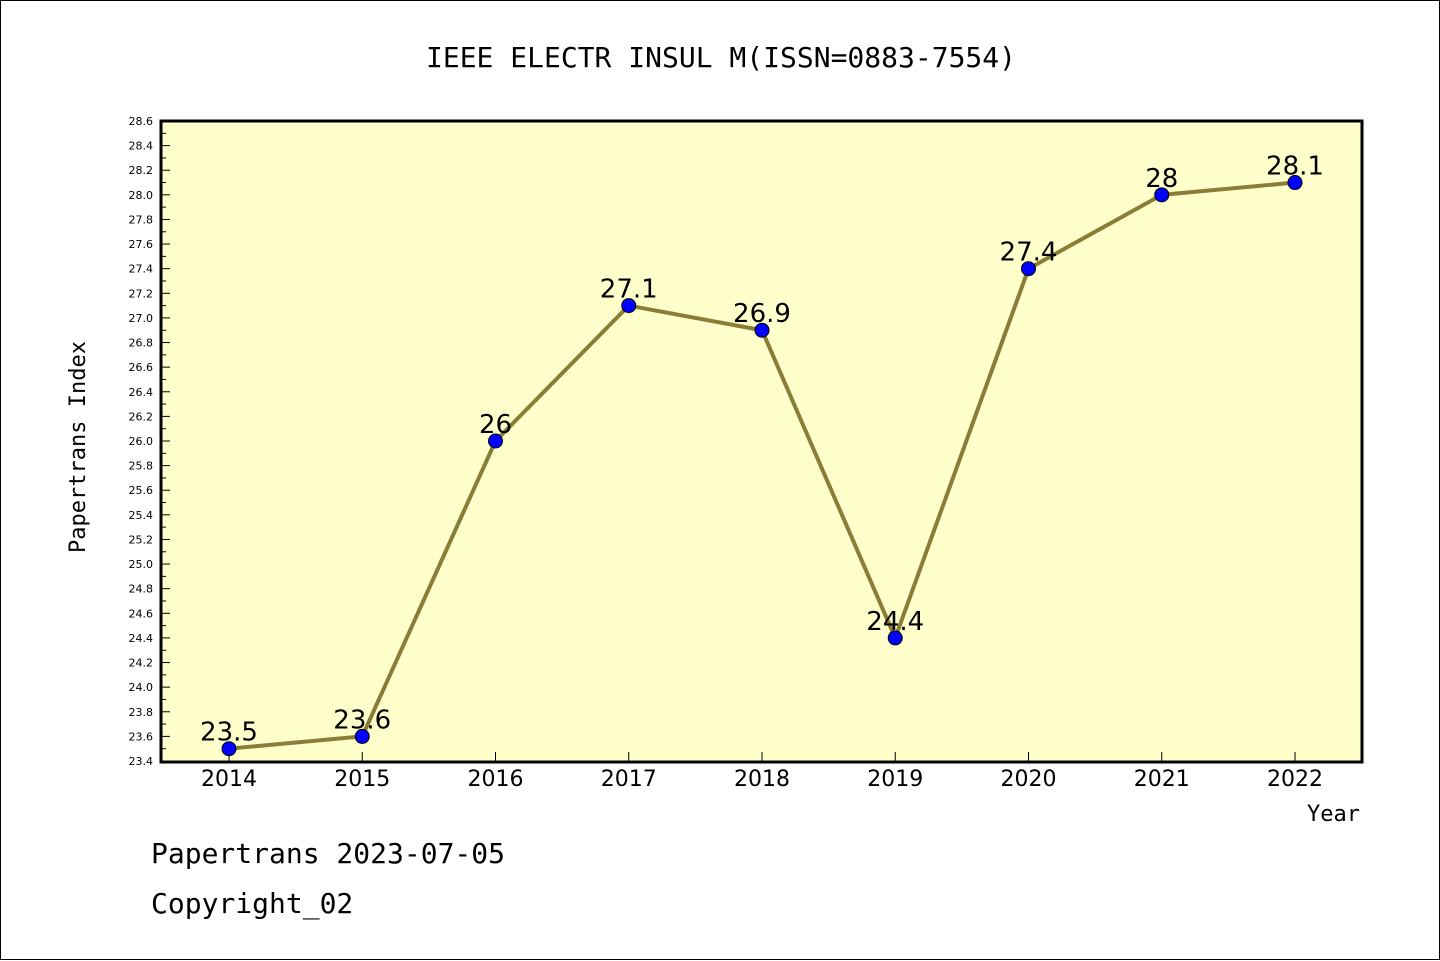 This screenshot has width=1440, height=961. Describe the element at coordinates (252, 903) in the screenshot. I see `footer-copyright-text: Copyright_02` at that location.